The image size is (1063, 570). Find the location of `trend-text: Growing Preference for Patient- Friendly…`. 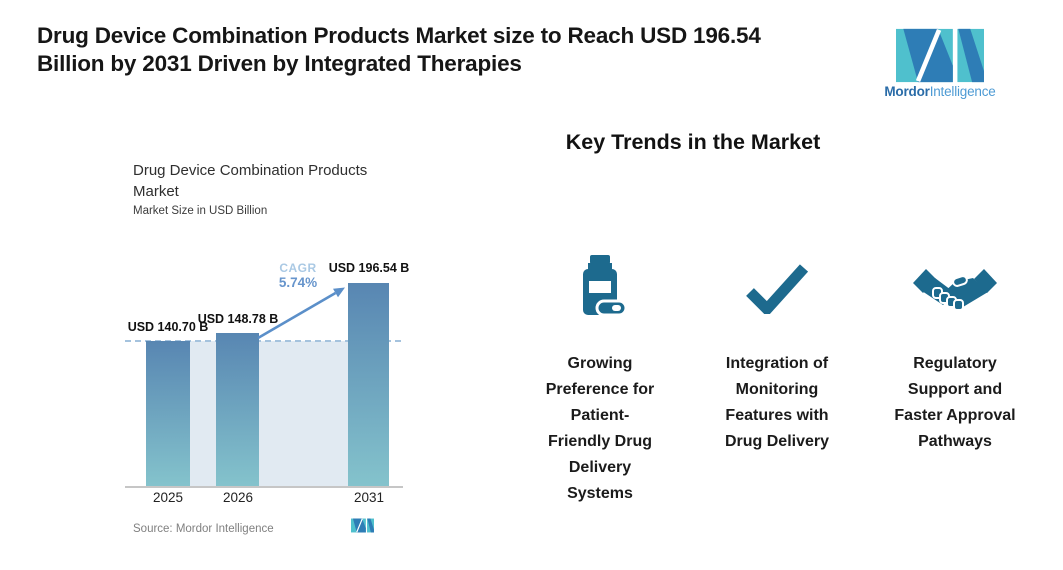

trend-text: Growing Preference for Patient- Friendly… is located at coordinates (600, 428).